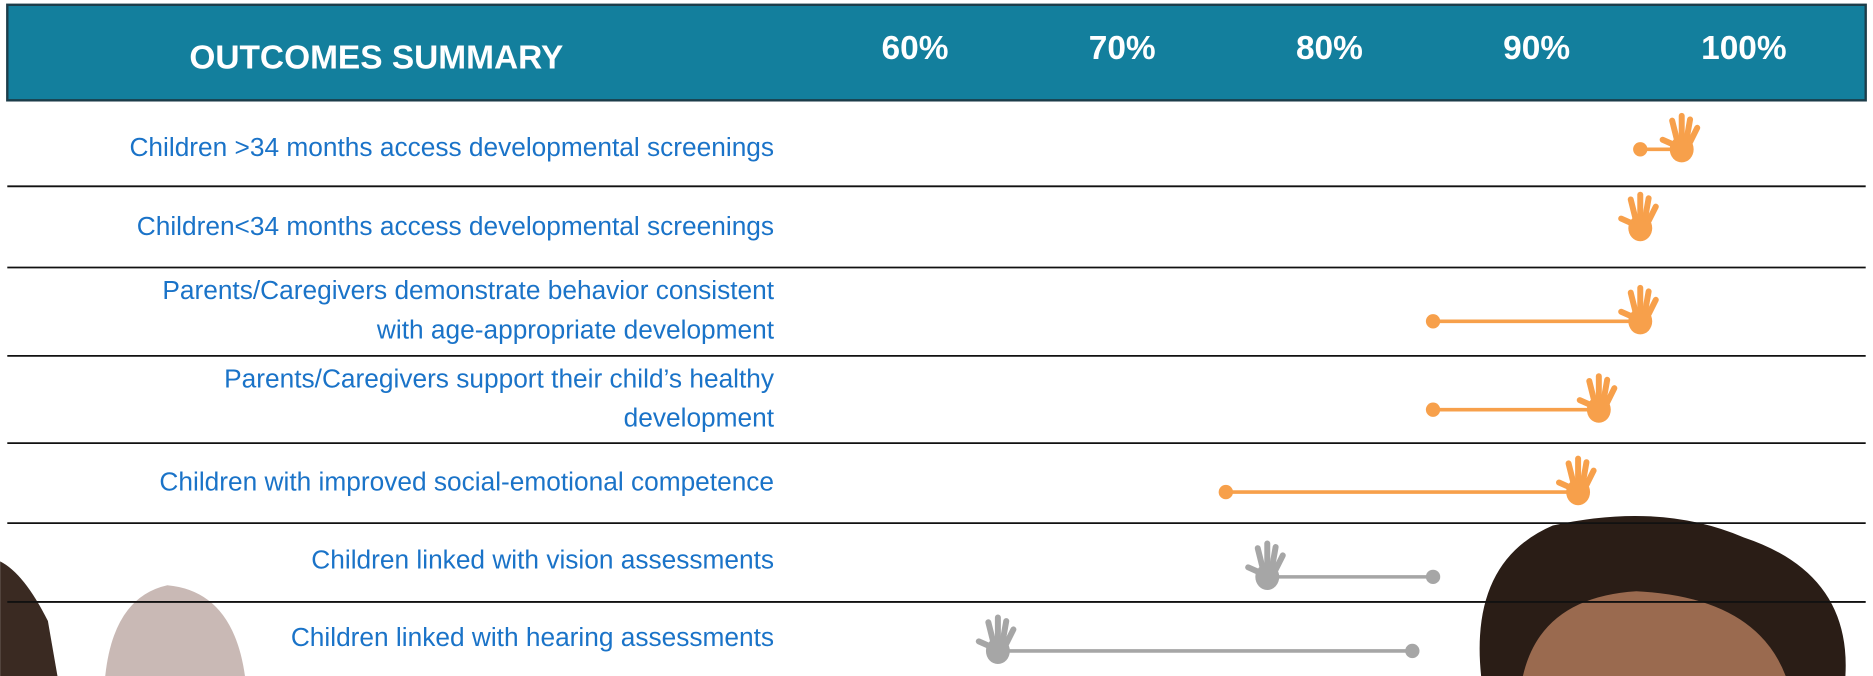 The image size is (1873, 676). Describe the element at coordinates (542, 559) in the screenshot. I see `row-label: Children linked with vision assessments` at that location.